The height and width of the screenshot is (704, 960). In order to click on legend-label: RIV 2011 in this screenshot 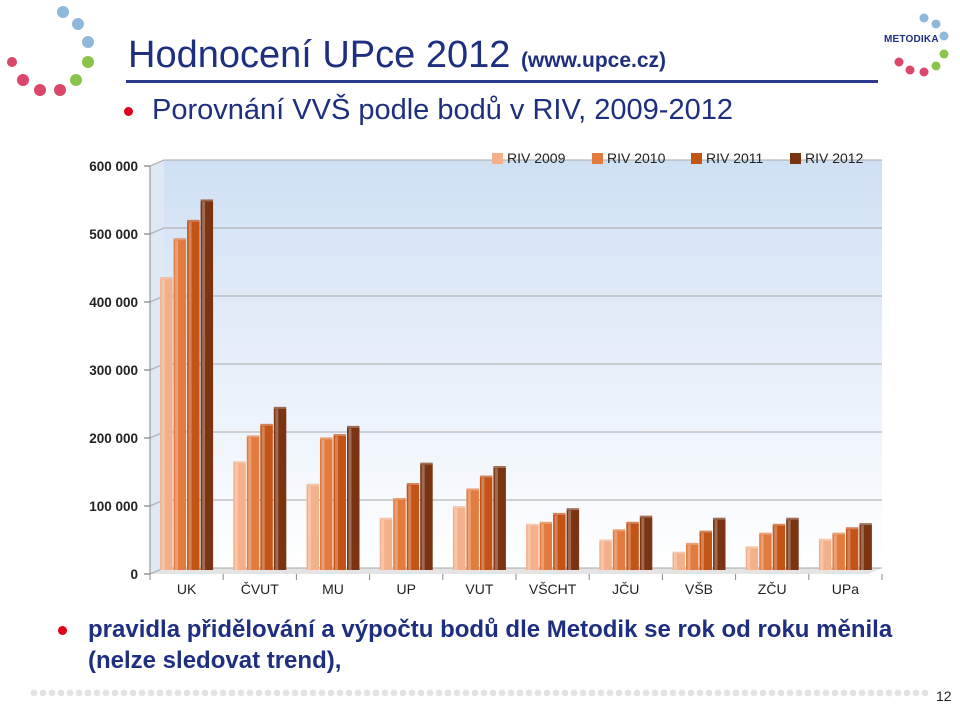, I will do `click(735, 158)`.